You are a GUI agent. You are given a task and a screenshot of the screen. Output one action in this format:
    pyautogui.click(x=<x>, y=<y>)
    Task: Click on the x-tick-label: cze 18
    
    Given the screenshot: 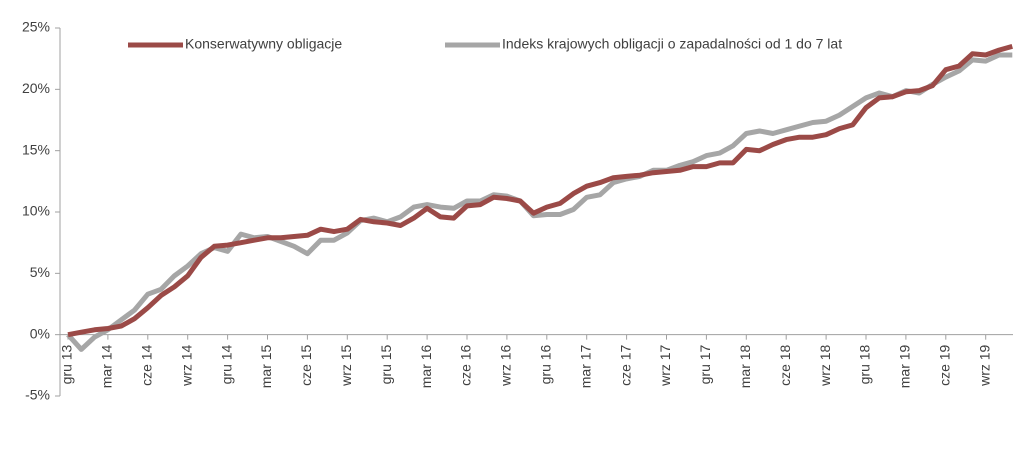 What is the action you would take?
    pyautogui.click(x=785, y=364)
    